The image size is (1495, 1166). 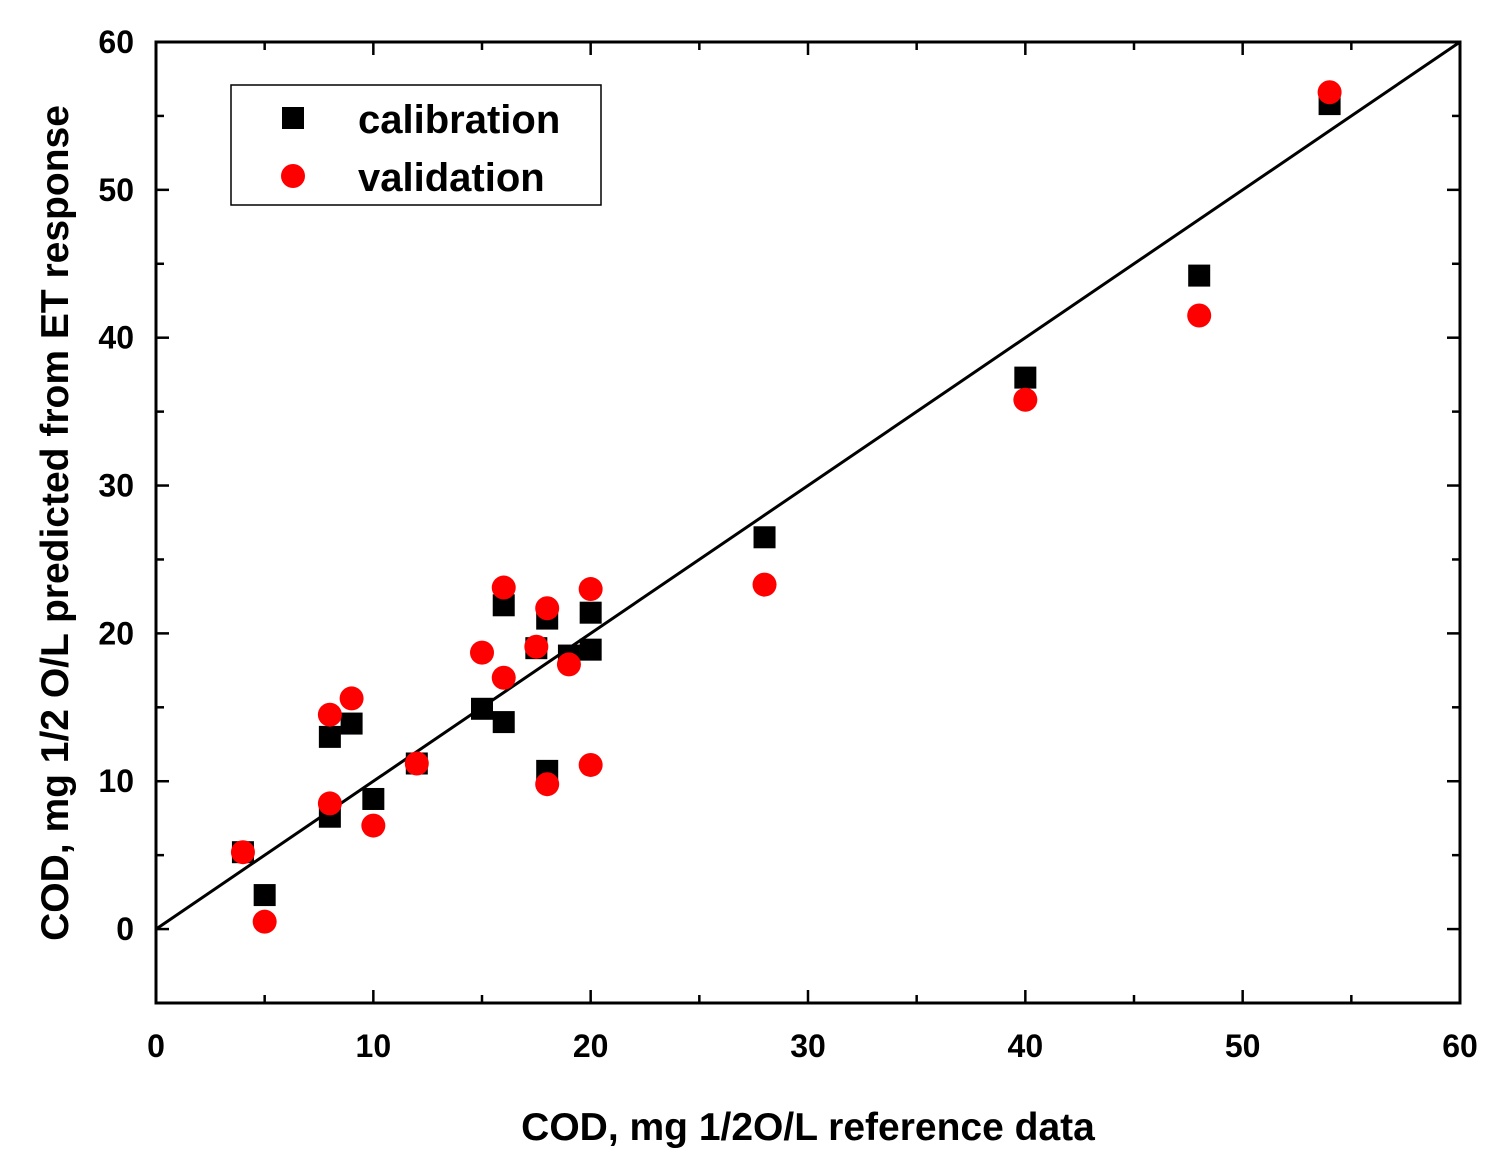 What do you see at coordinates (116, 633) in the screenshot?
I see `y-tick-label: 20` at bounding box center [116, 633].